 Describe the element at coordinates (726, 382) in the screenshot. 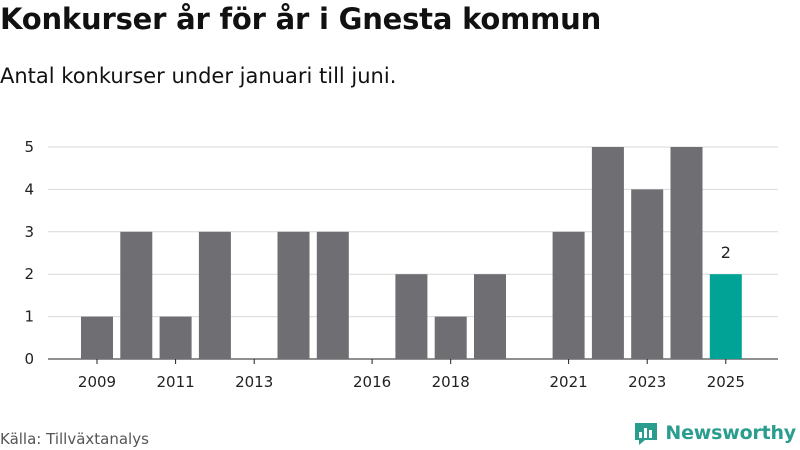

I see `x-tick-label: 2025` at that location.